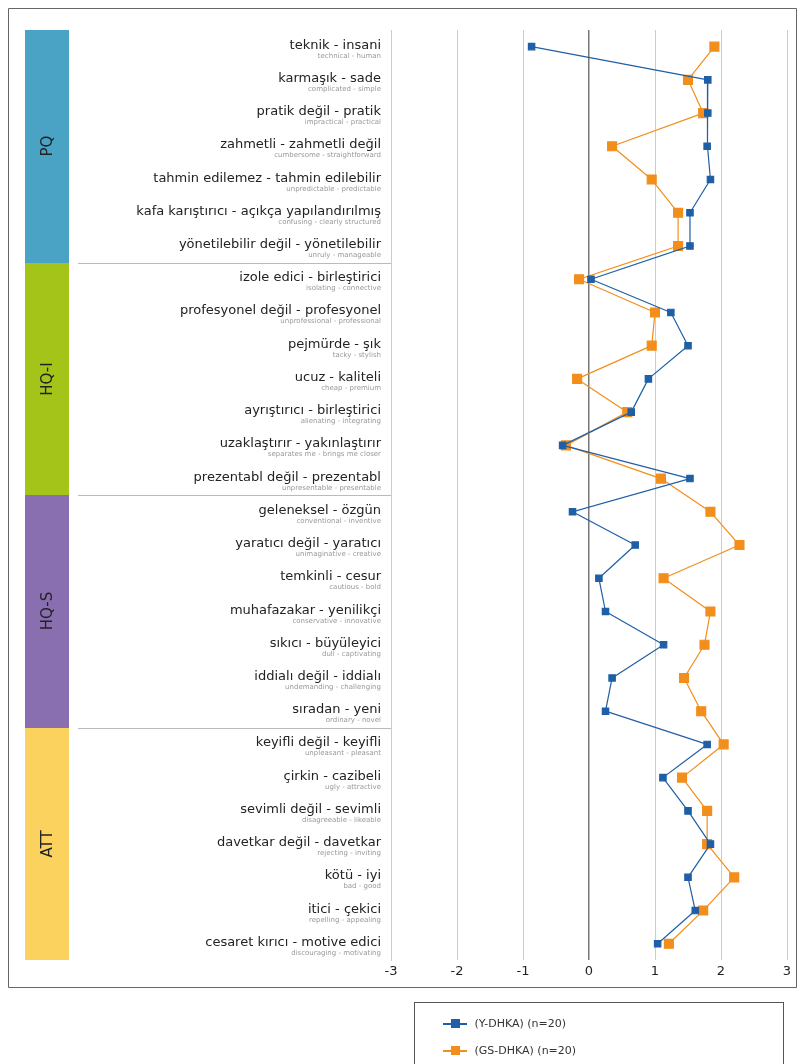  Describe the element at coordinates (391, 970) in the screenshot. I see `x-tick-label: -3` at that location.